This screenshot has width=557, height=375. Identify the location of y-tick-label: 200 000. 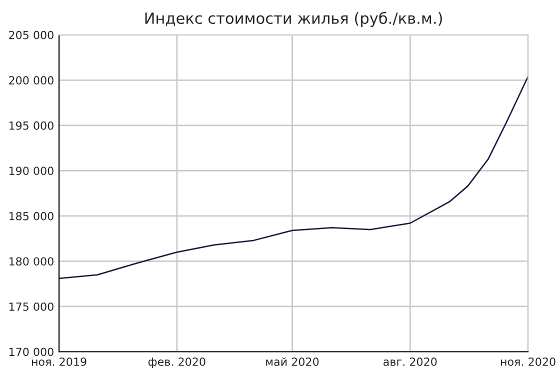
(31, 80).